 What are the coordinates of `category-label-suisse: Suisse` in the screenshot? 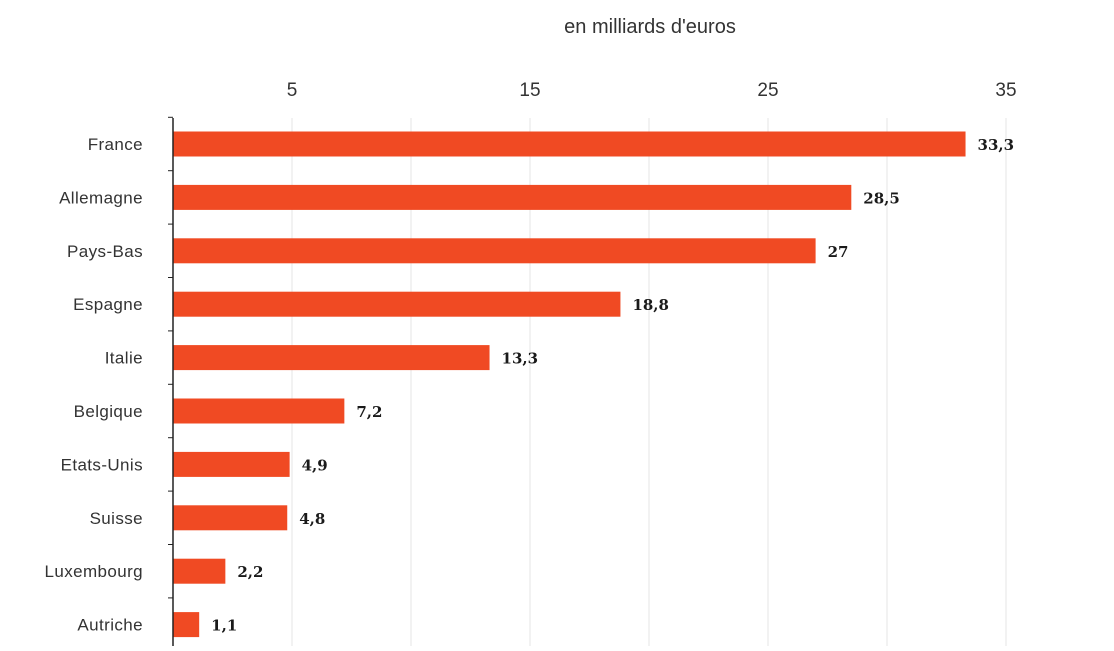 It's located at (116, 518).